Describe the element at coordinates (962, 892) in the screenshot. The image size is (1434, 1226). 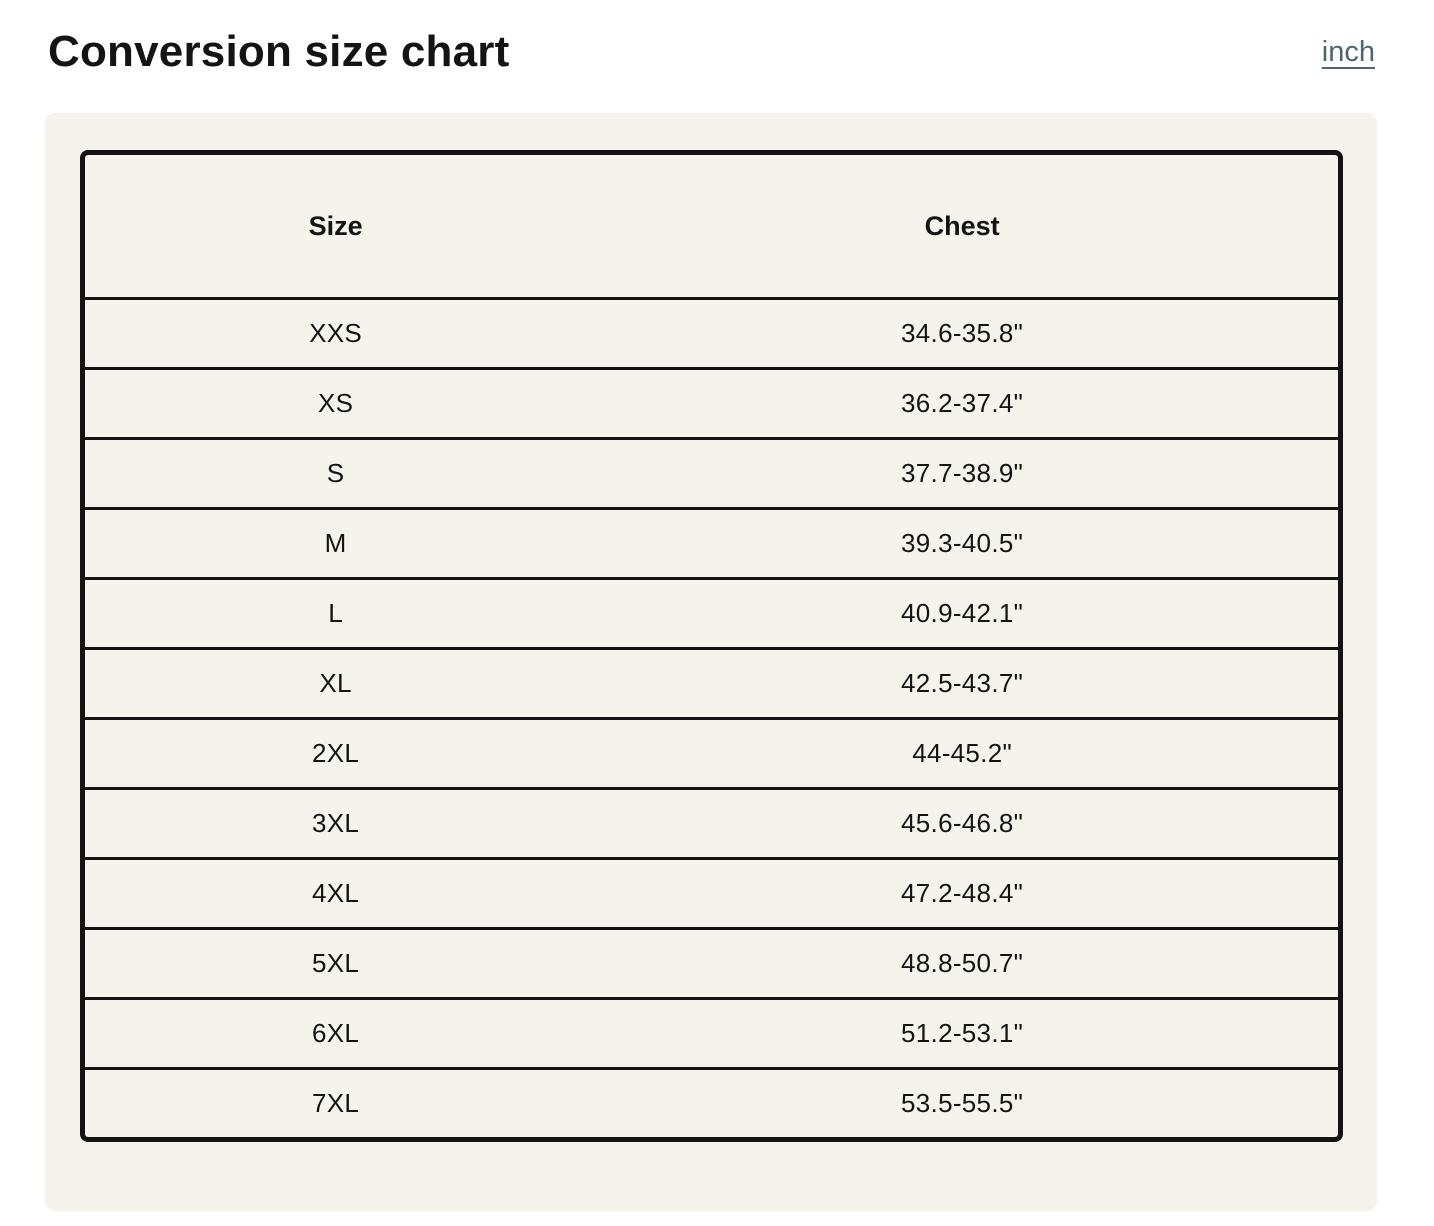
I see `chest-cell: 47.2-48.4"` at that location.